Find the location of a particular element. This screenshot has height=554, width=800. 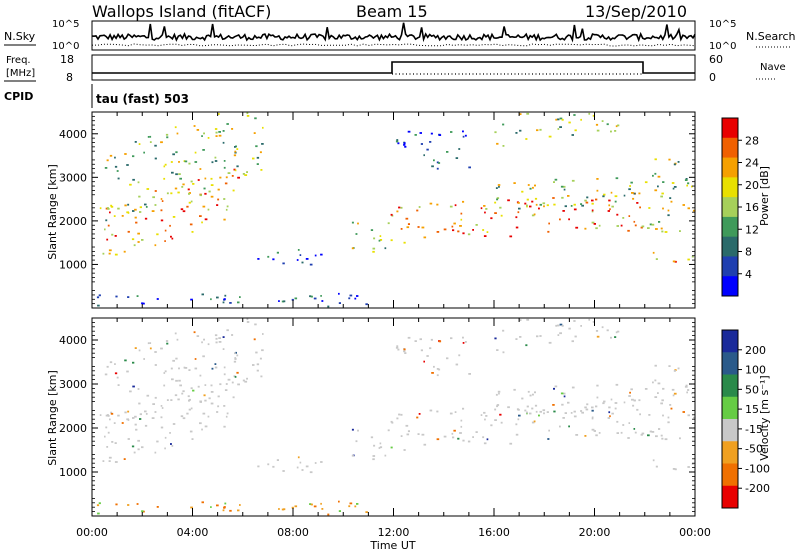

colorbar-tick-label: -15 is located at coordinates (754, 429).